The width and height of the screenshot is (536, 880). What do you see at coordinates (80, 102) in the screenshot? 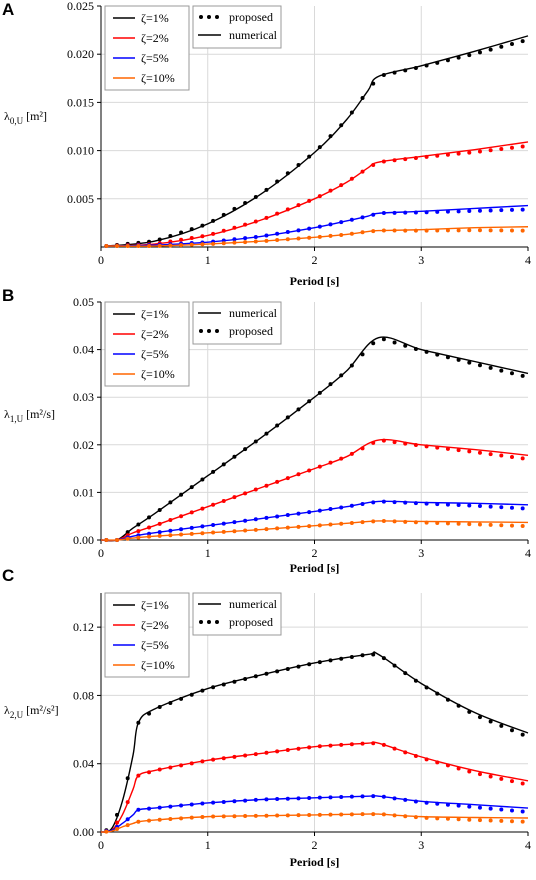
I see `y-tick-label: 0.015` at bounding box center [80, 102].